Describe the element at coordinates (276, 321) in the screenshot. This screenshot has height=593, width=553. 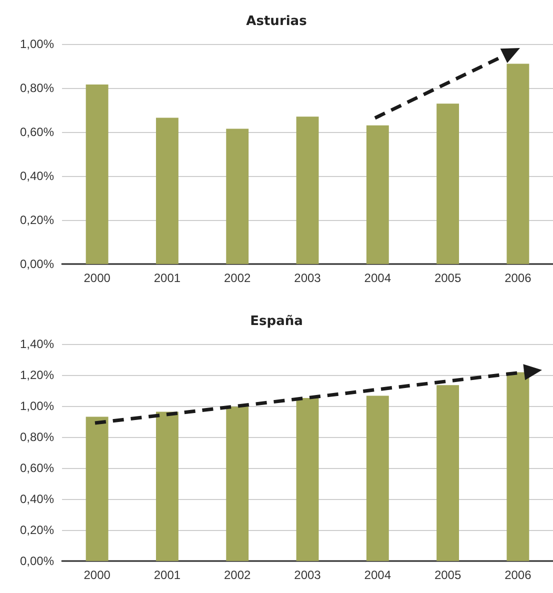
I see `chart-title: España` at that location.